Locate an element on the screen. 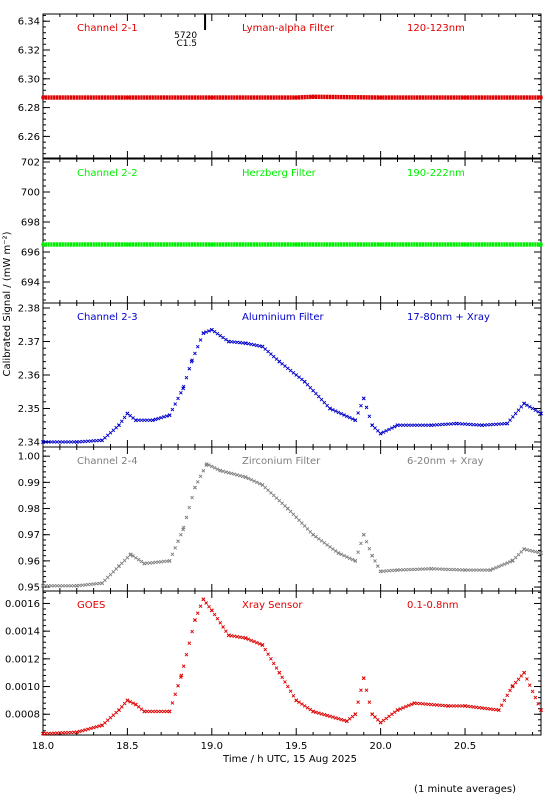 This screenshot has width=550, height=800. band-label: 6-20nm + Xray is located at coordinates (445, 461).